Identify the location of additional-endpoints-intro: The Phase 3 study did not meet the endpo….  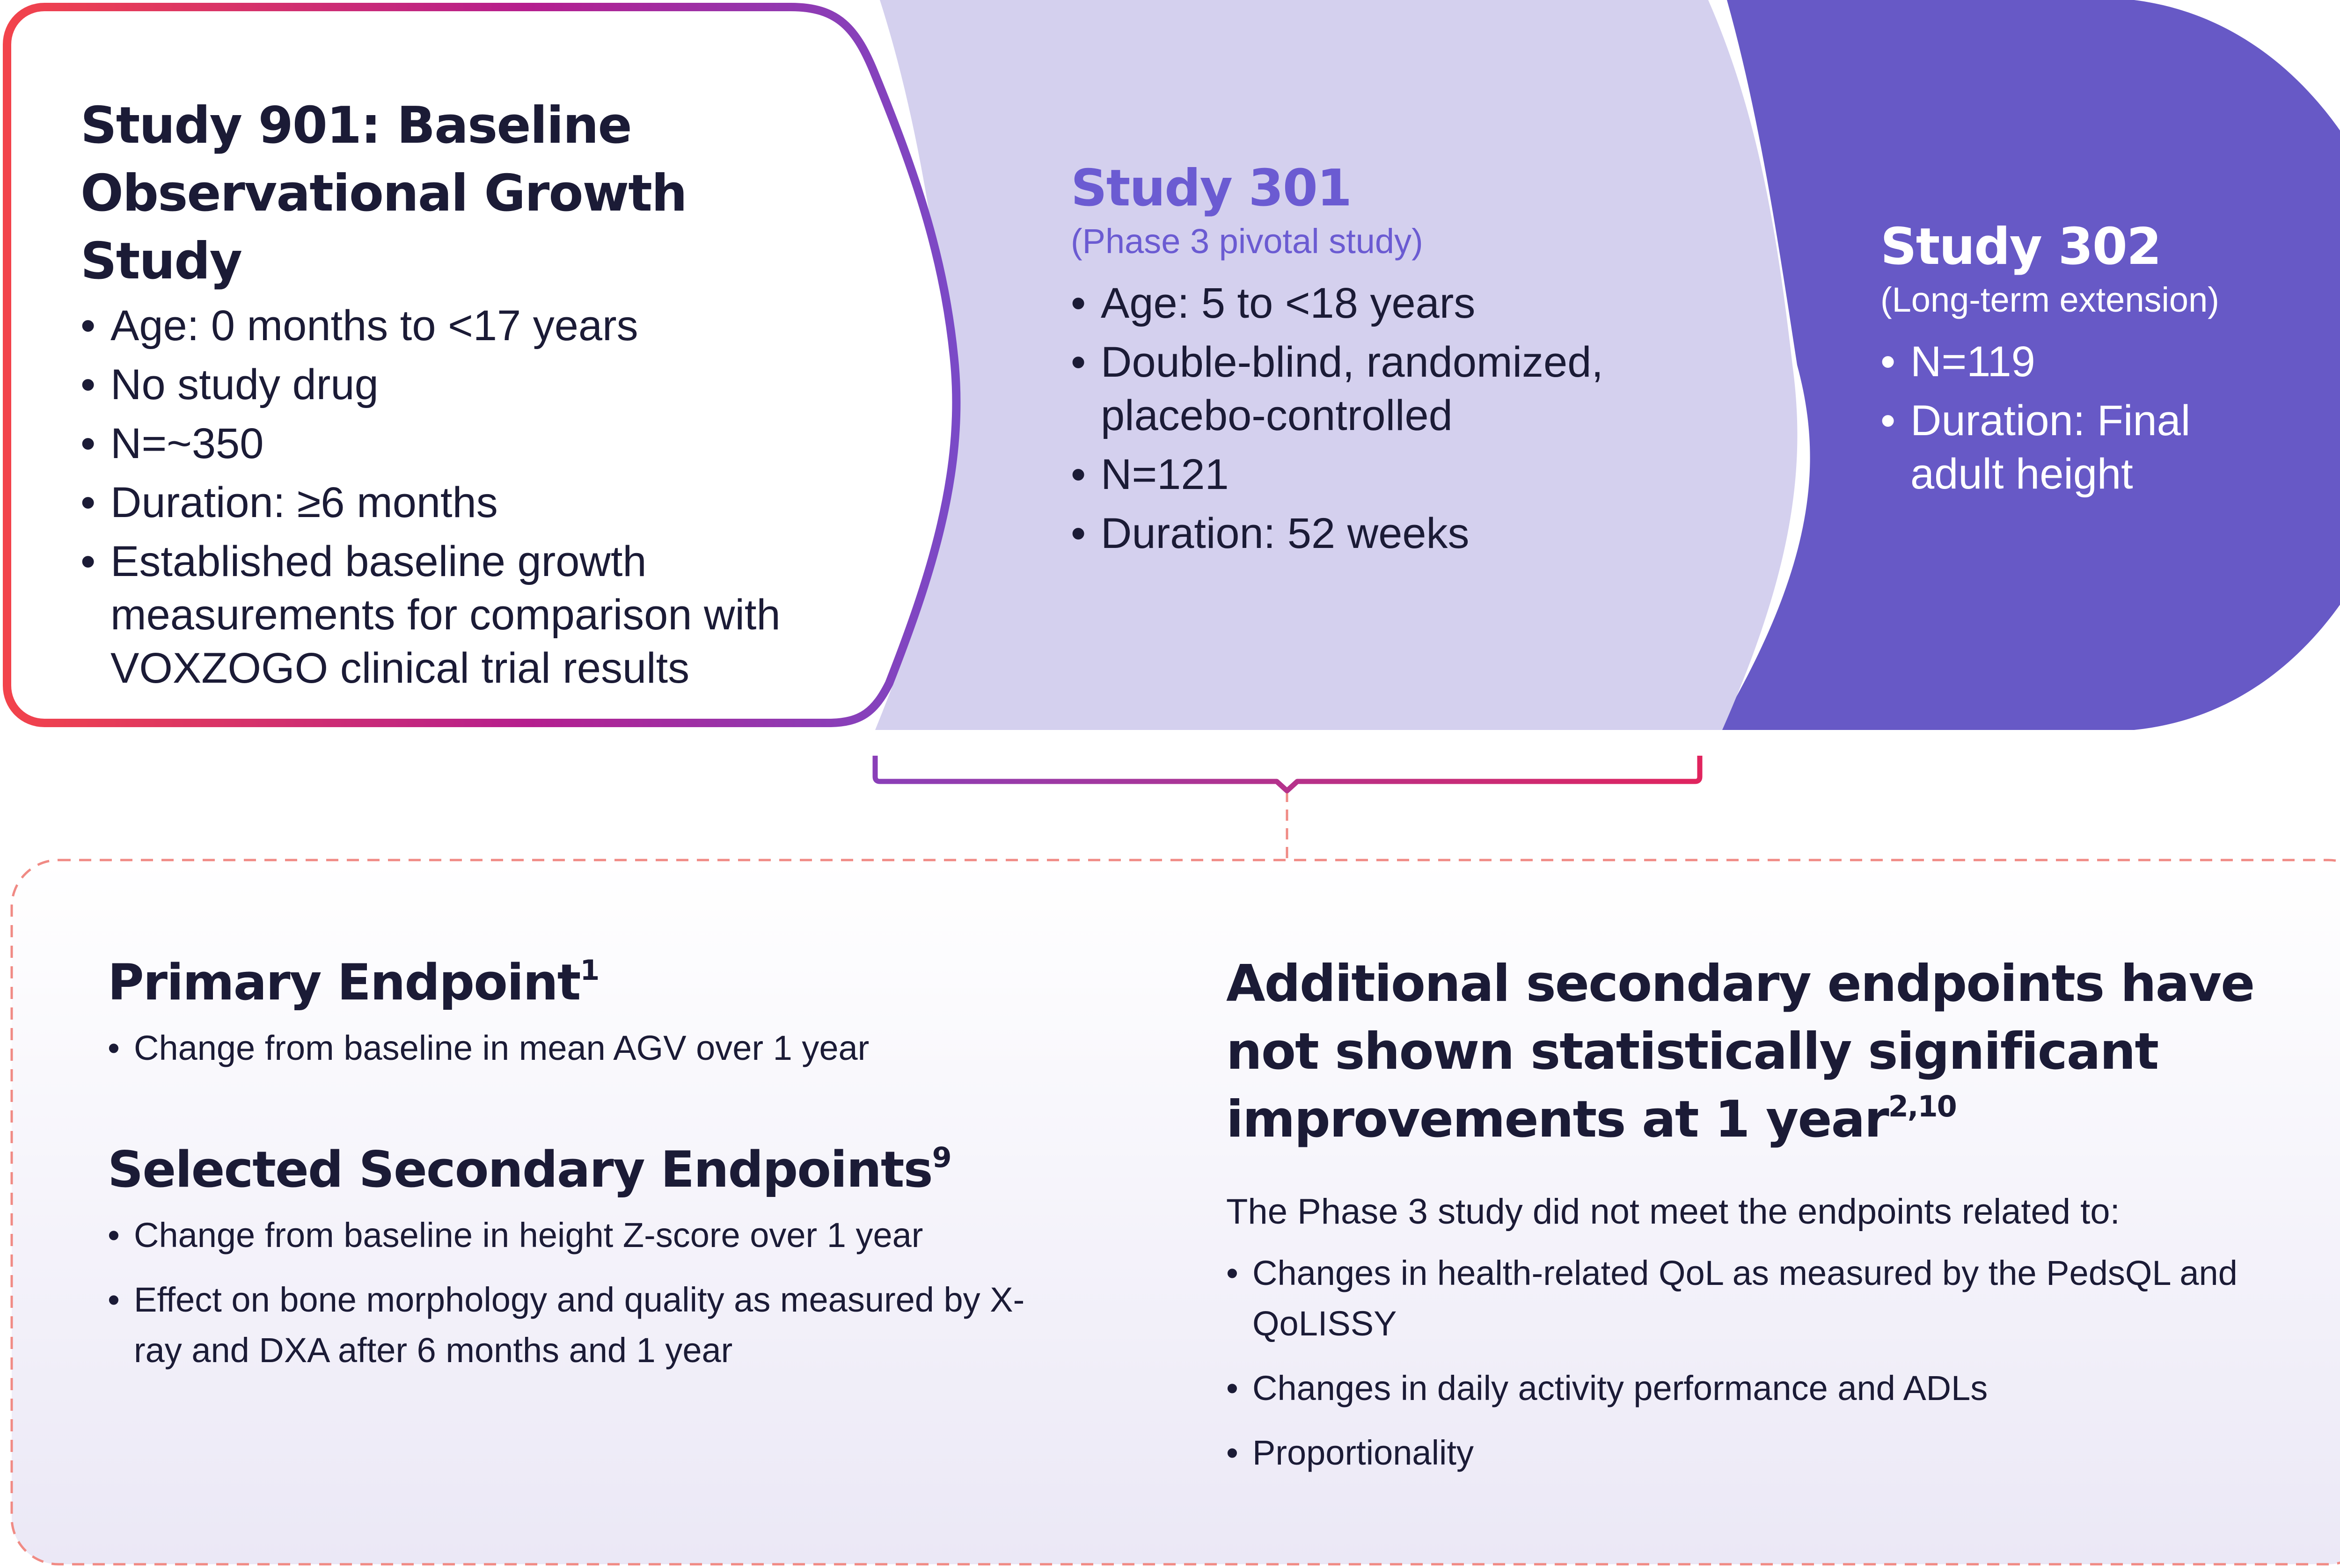
(1673, 1212).